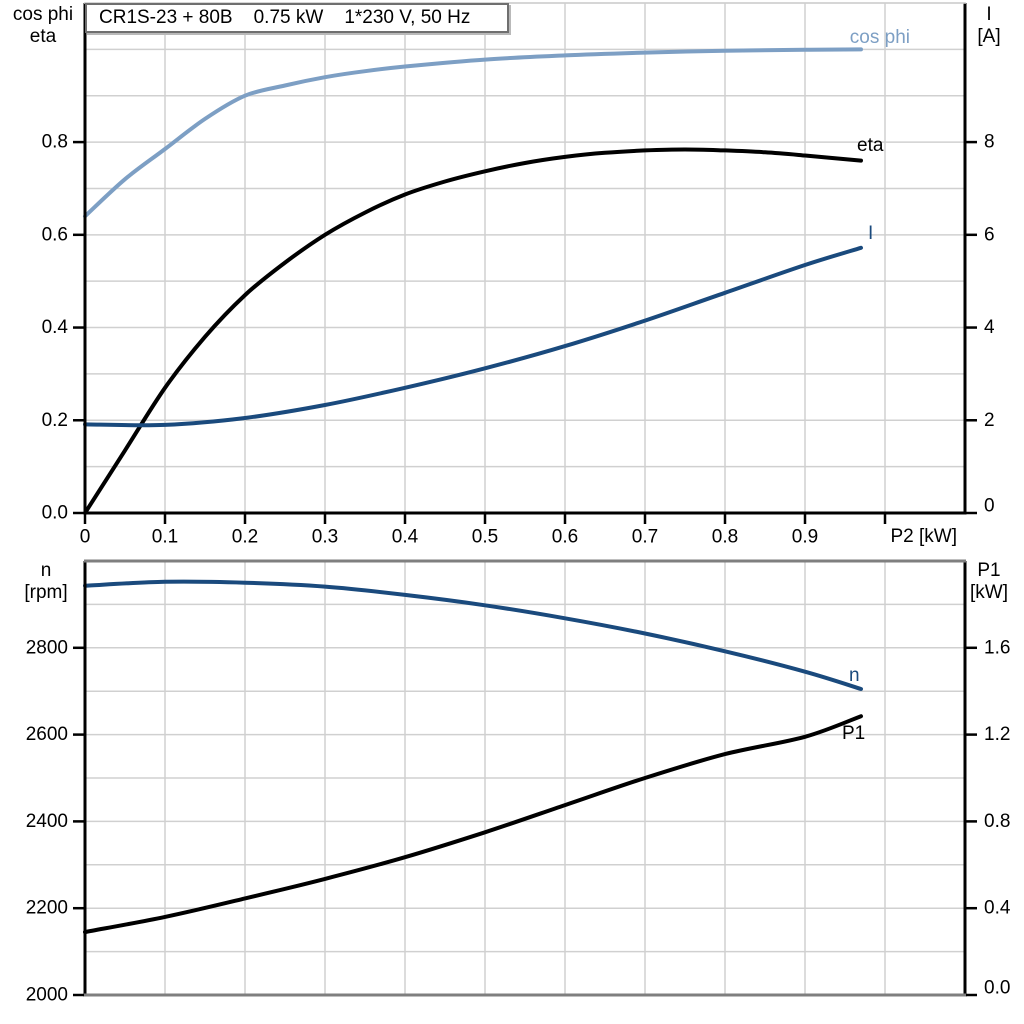 This screenshot has width=1024, height=1024. I want to click on tick-label-right: 1.2, so click(997, 734).